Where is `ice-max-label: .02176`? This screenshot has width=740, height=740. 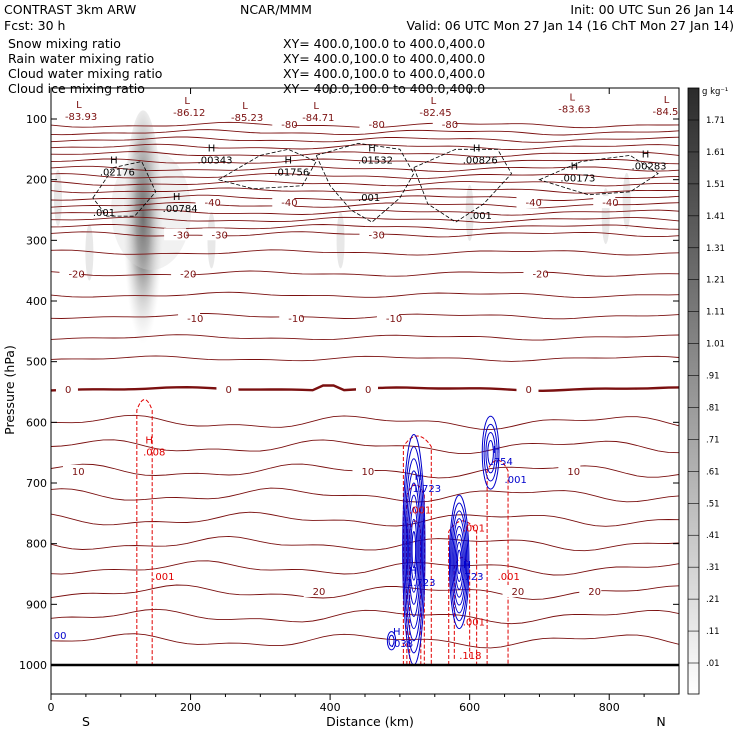
ice-max-label: .02176 is located at coordinates (117, 173).